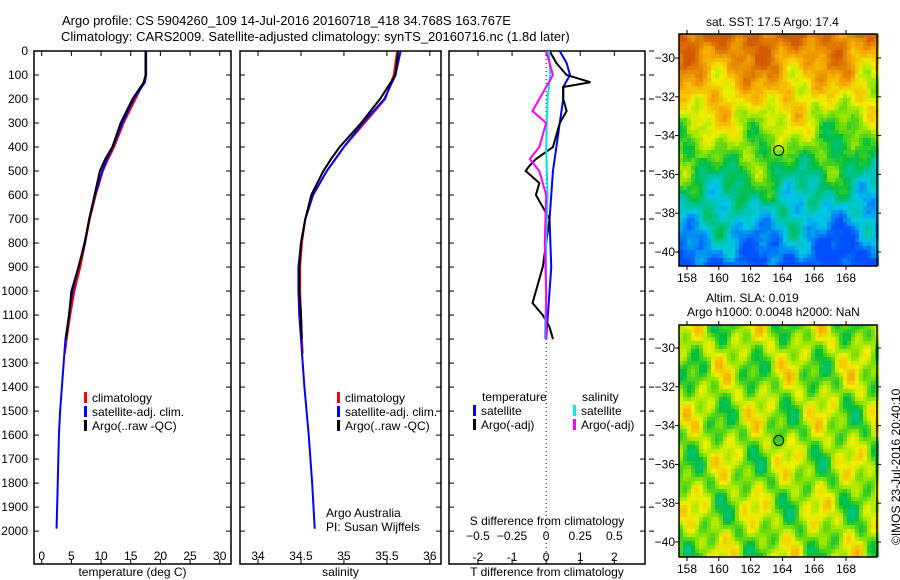 This screenshot has width=900, height=580. Describe the element at coordinates (751, 278) in the screenshot. I see `x-tick-label: 162` at that location.